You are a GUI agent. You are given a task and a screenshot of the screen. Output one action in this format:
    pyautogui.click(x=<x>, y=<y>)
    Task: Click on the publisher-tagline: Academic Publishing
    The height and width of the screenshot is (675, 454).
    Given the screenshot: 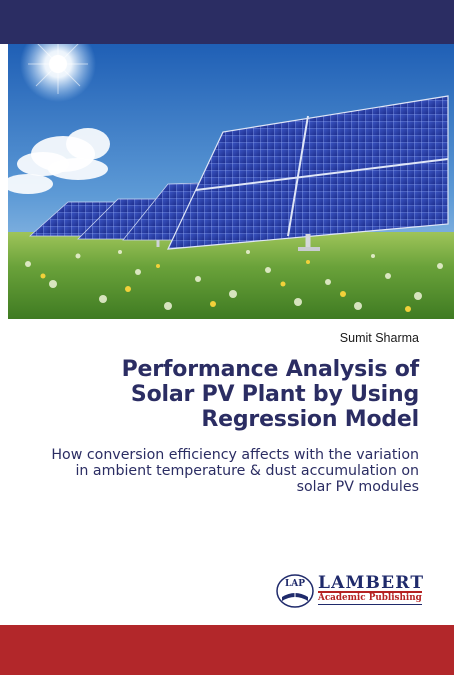 What is the action you would take?
    pyautogui.click(x=370, y=598)
    